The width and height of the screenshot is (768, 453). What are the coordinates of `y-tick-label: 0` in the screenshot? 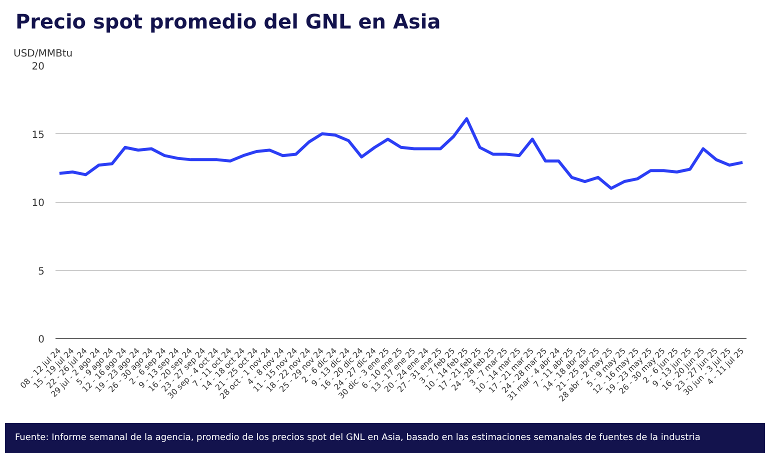 It's located at (41, 340).